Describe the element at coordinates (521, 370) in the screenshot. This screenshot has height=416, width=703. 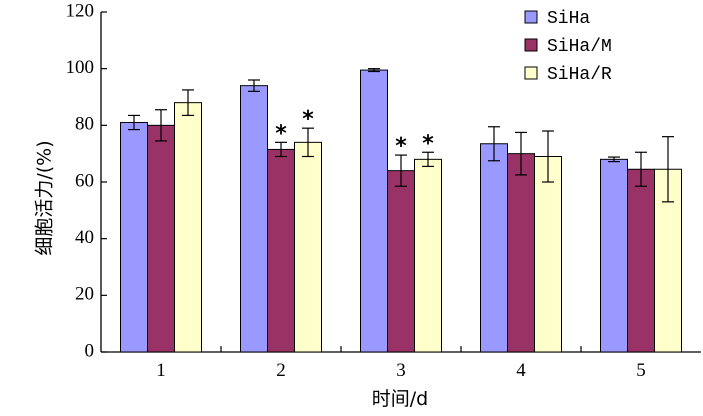
I see `x-tick-label-4: 4` at that location.